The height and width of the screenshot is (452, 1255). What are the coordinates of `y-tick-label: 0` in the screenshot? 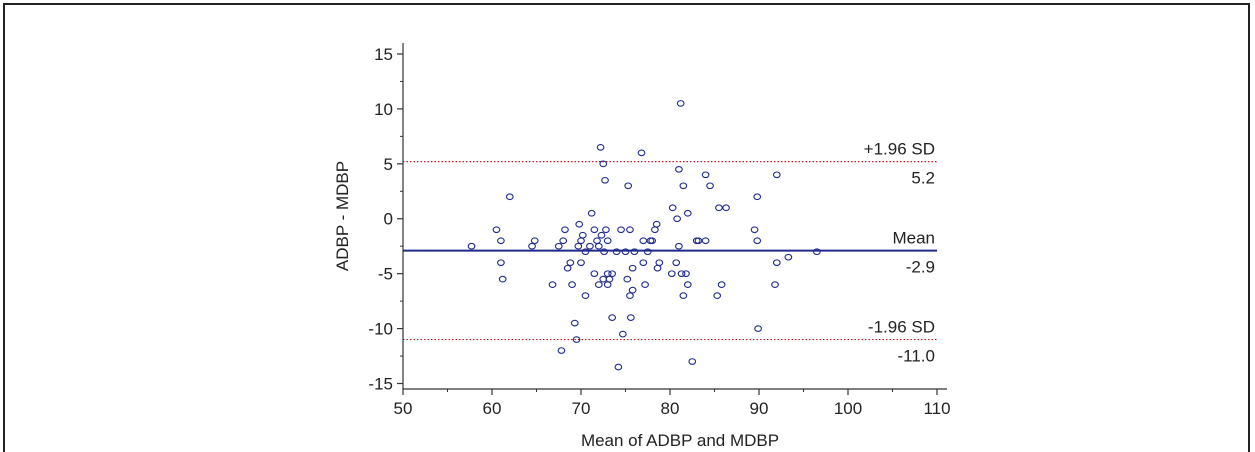 It's located at (388, 219).